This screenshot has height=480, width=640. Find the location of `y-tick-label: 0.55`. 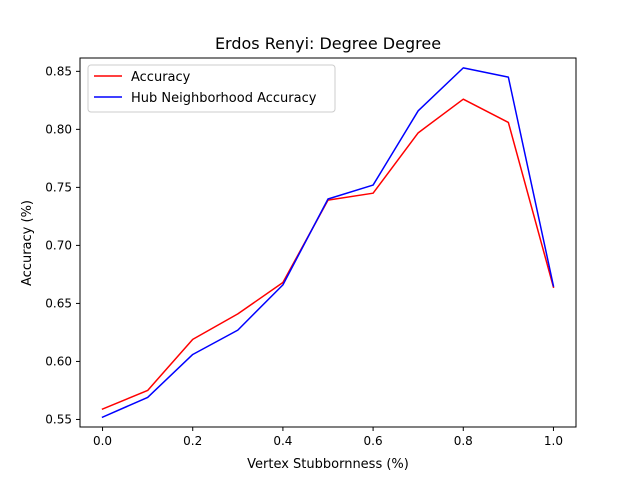

y-tick-label: 0.55 is located at coordinates (58, 419).